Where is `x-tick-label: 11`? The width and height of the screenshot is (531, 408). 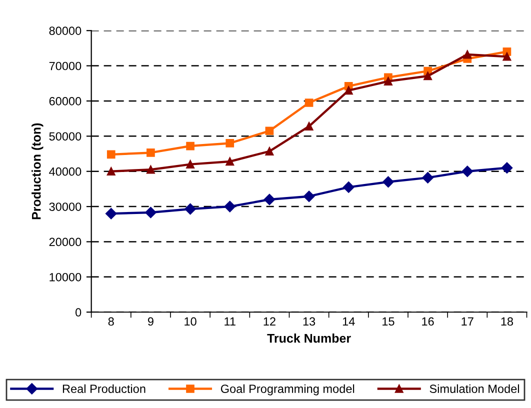 x-tick-label: 11 is located at coordinates (230, 321).